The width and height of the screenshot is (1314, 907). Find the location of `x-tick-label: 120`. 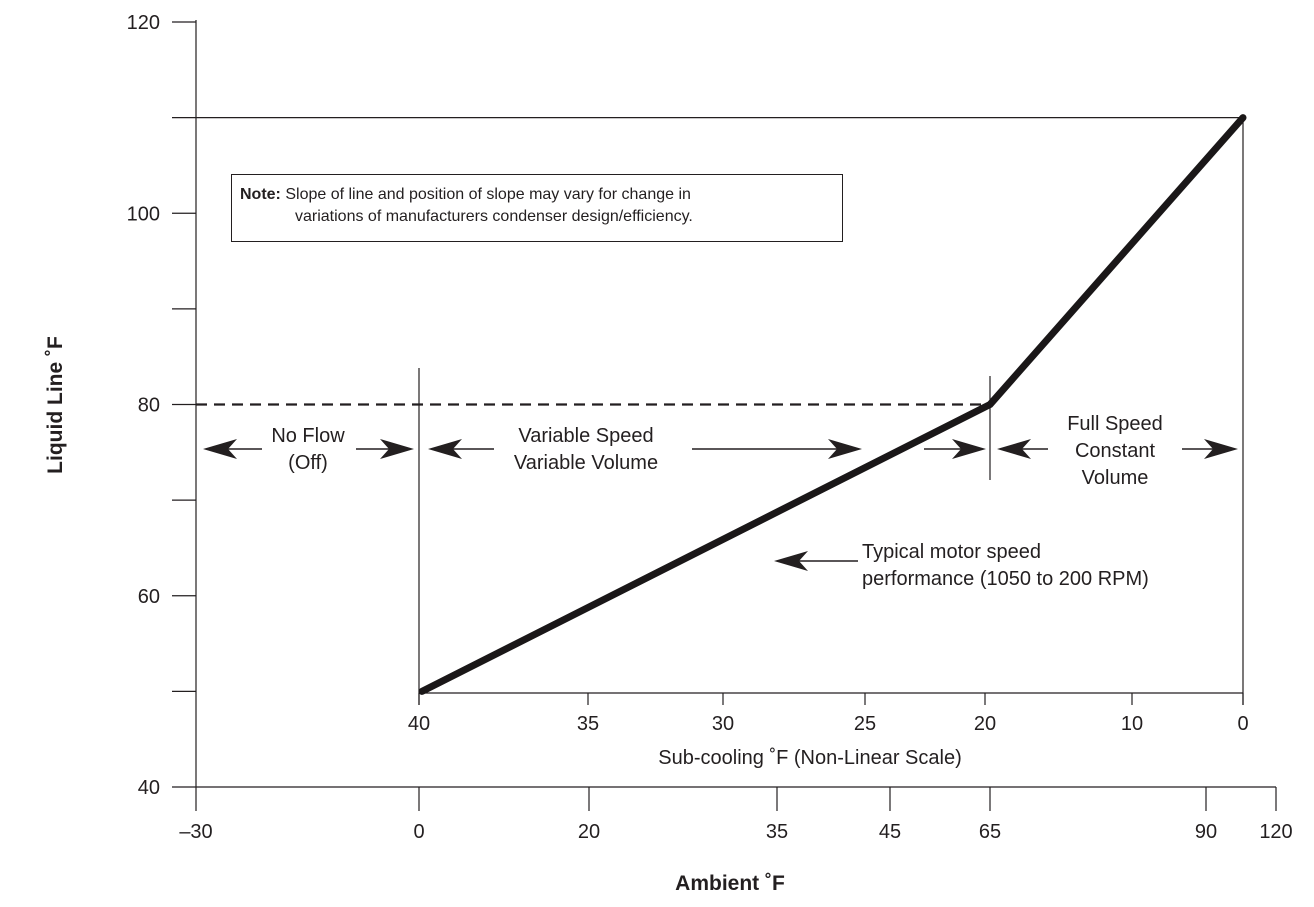

x-tick-label: 120 is located at coordinates (1275, 832).